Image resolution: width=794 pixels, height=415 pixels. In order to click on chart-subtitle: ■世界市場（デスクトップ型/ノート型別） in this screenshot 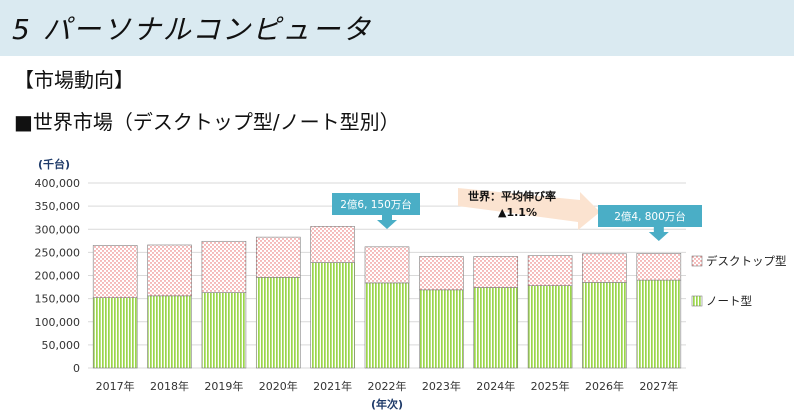, I will do `click(207, 122)`.